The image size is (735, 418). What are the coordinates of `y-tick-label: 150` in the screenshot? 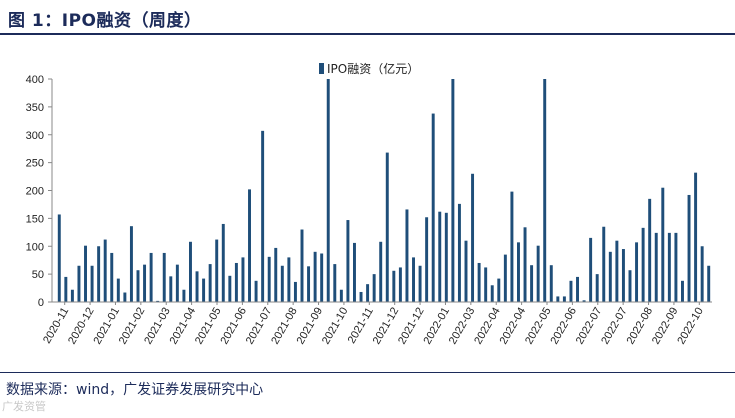 It's located at (35, 219).